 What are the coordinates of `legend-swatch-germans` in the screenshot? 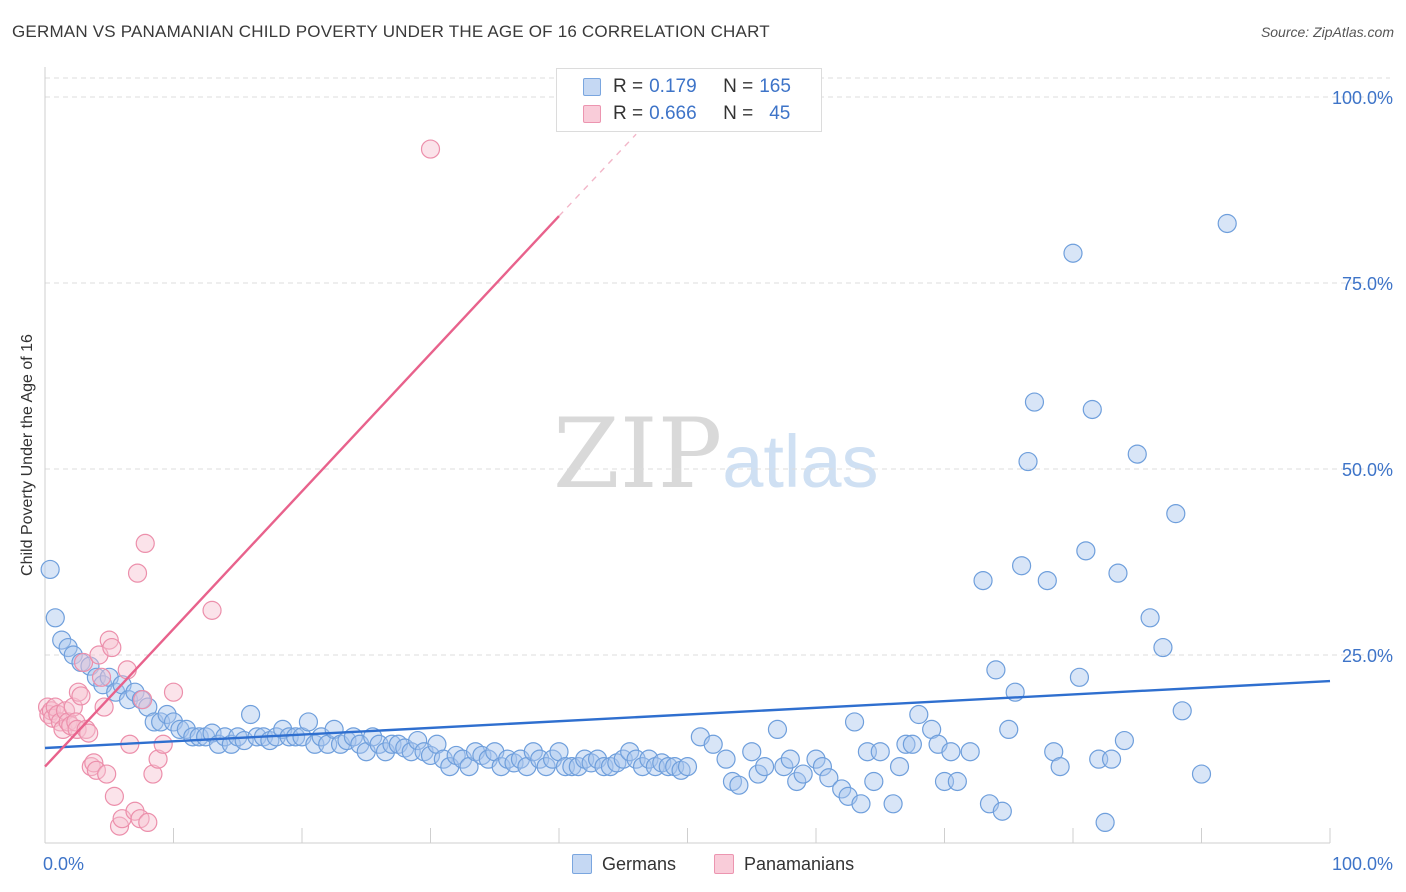 It's located at (592, 87).